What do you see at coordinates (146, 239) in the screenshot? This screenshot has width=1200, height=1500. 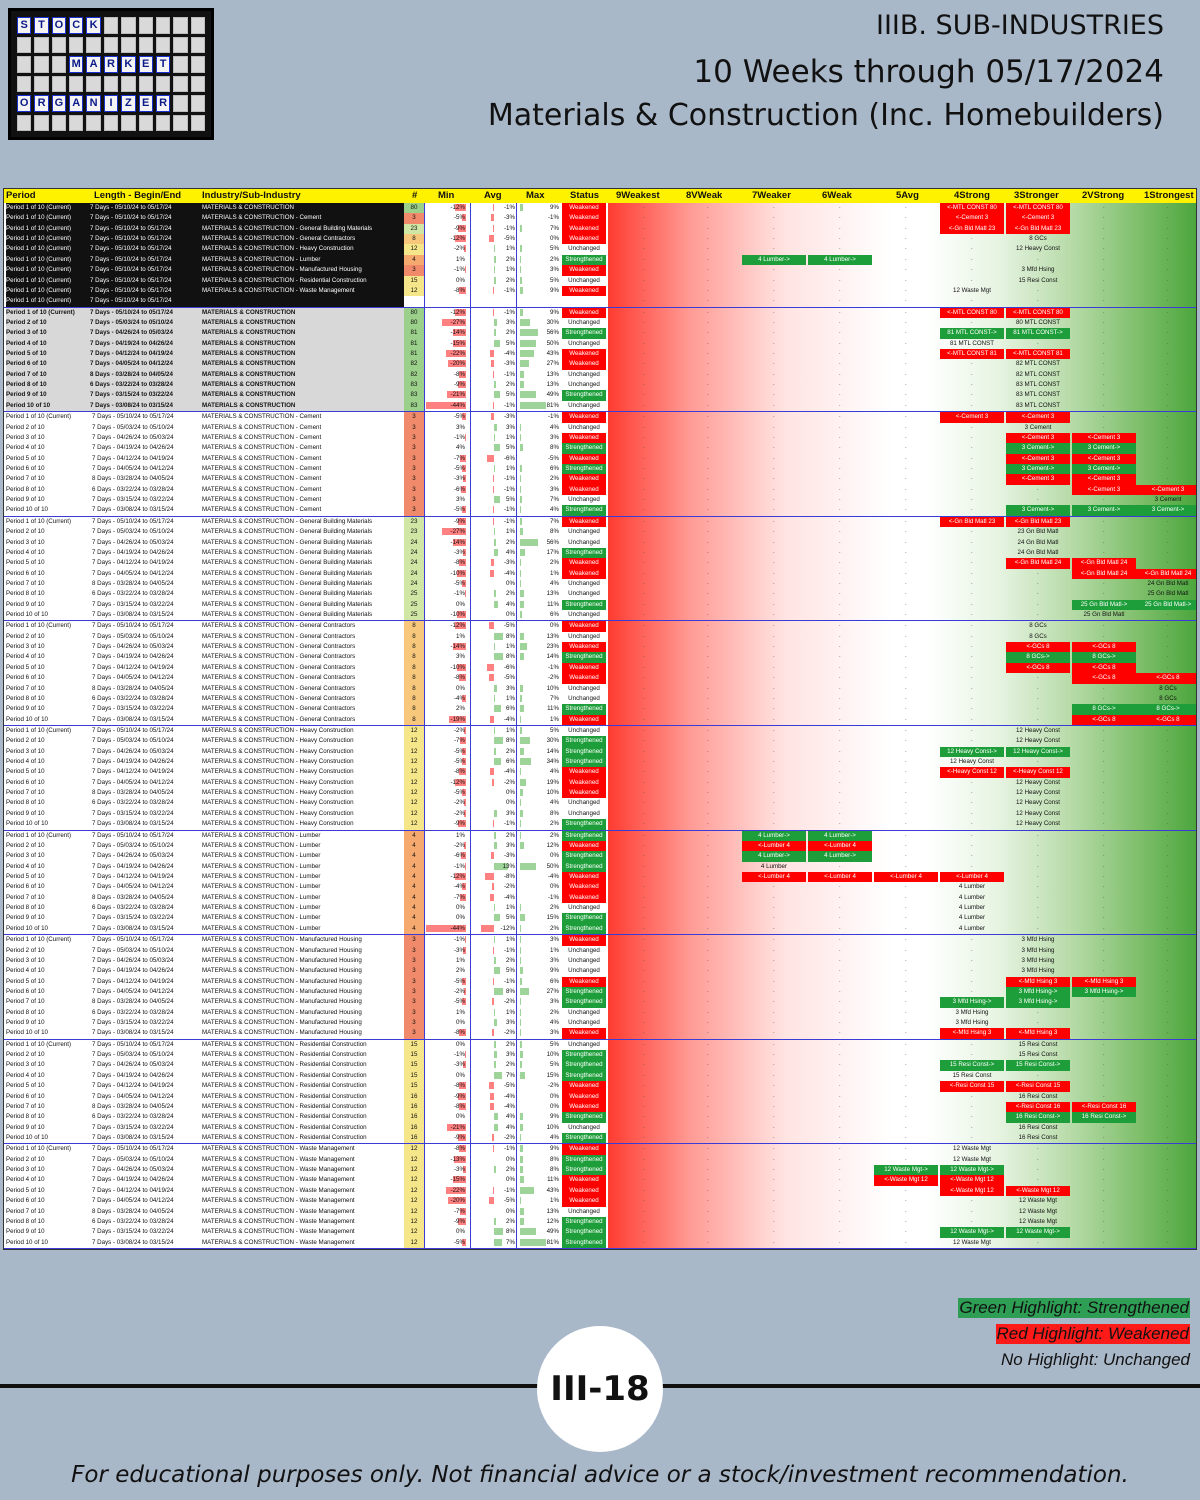 I see `length-cell: 7 Days - 05/10/24 to 05/17/24` at bounding box center [146, 239].